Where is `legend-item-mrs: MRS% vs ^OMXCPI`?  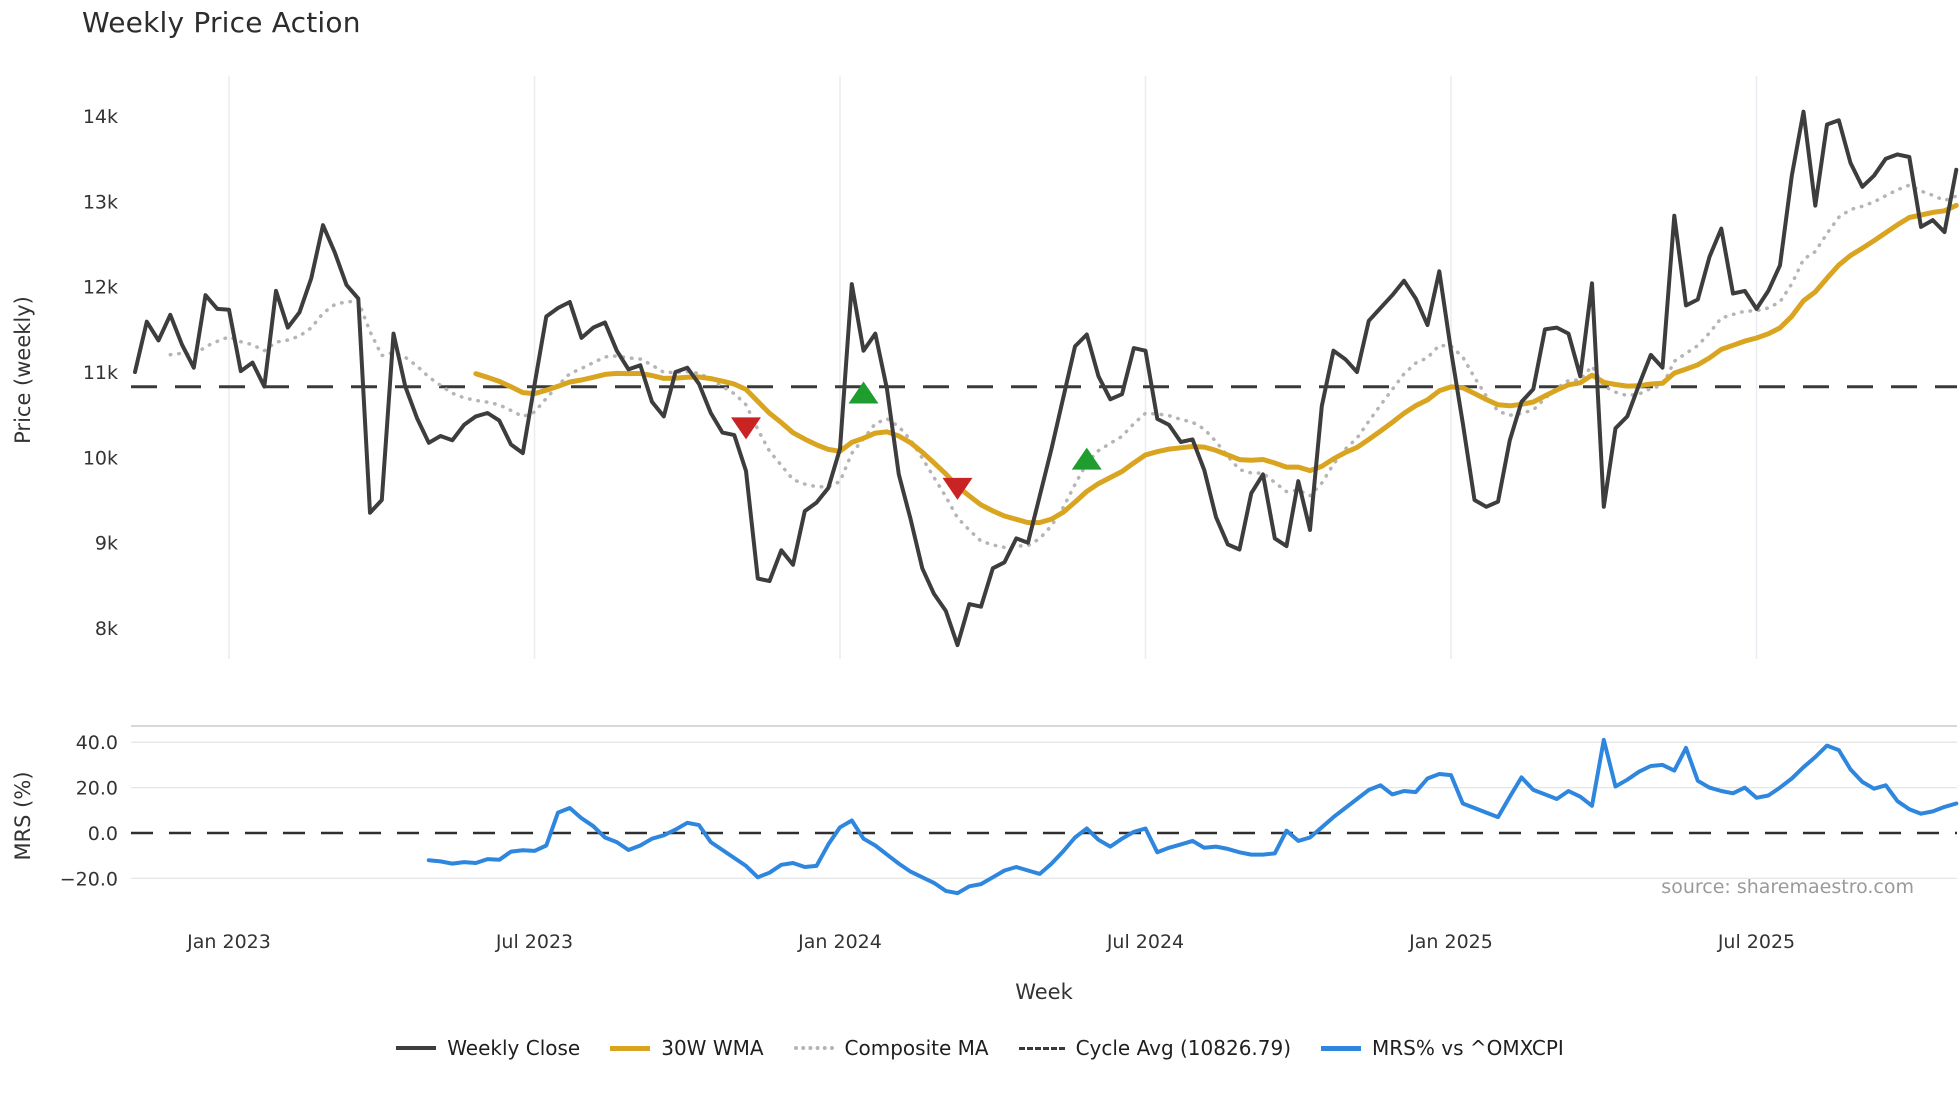
legend-item-mrs: MRS% vs ^OMXCPI is located at coordinates (1442, 1048).